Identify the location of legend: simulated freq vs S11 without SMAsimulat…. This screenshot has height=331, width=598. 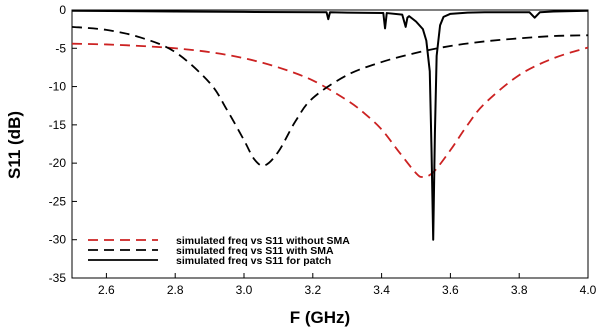
(219, 251).